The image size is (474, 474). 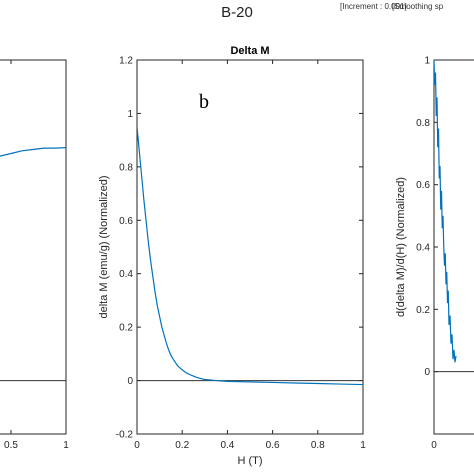 What do you see at coordinates (11, 445) in the screenshot?
I see `x-tick-label: 0.5` at bounding box center [11, 445].